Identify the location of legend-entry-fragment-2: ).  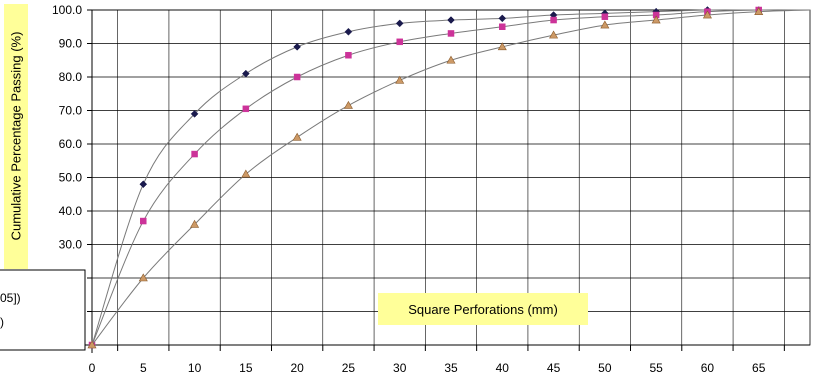
(2, 322).